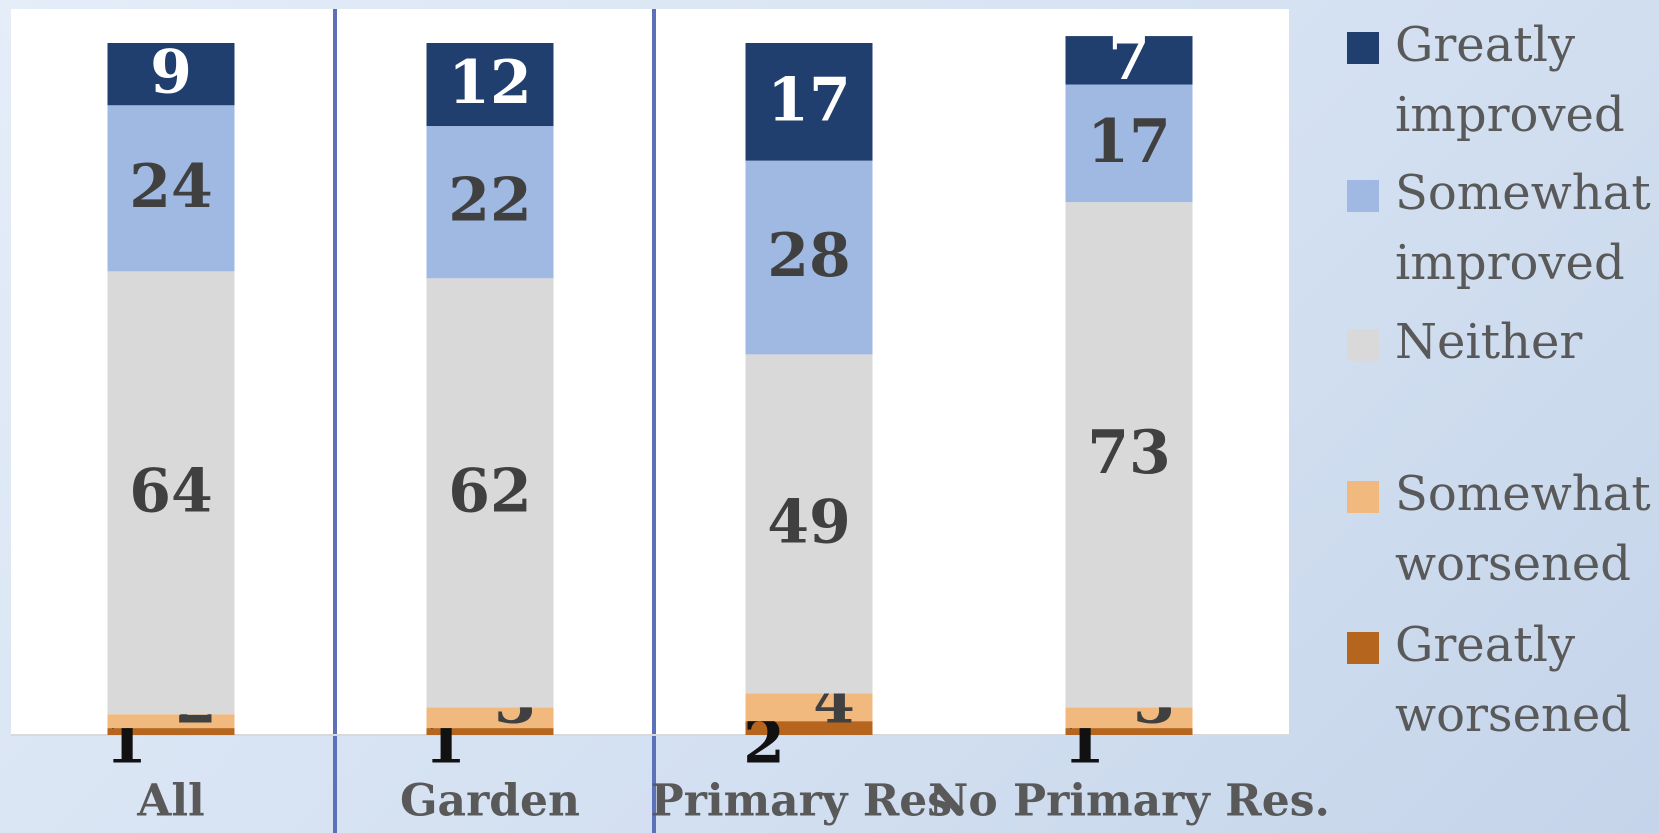 This screenshot has height=833, width=1659. What do you see at coordinates (1129, 801) in the screenshot?
I see `x-tick-label: No Primary Res.` at bounding box center [1129, 801].